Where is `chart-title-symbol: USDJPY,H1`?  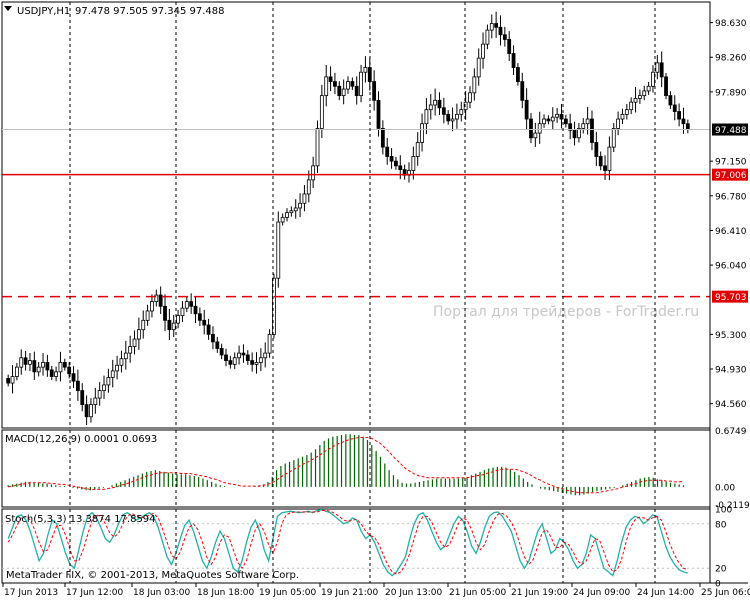 chart-title-symbol: USDJPY,H1 is located at coordinates (43, 11).